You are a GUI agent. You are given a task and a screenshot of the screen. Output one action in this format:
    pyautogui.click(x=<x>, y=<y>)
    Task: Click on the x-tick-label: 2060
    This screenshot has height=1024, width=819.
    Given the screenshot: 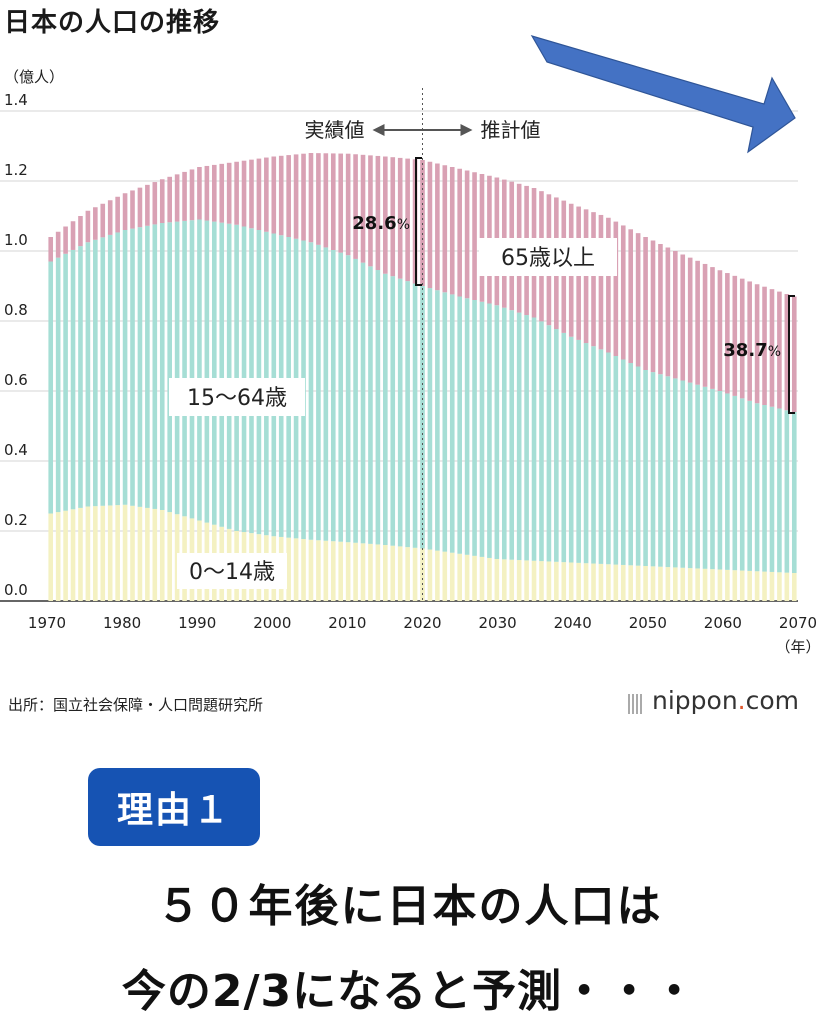 What is the action you would take?
    pyautogui.click(x=723, y=623)
    